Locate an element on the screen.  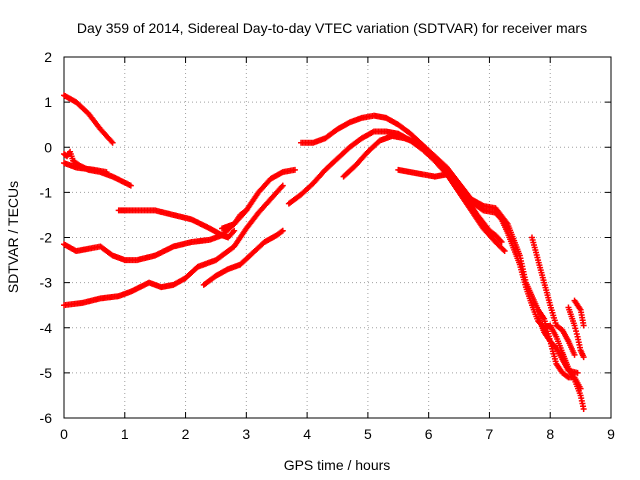
y-tick-label: 2 is located at coordinates (48, 57).